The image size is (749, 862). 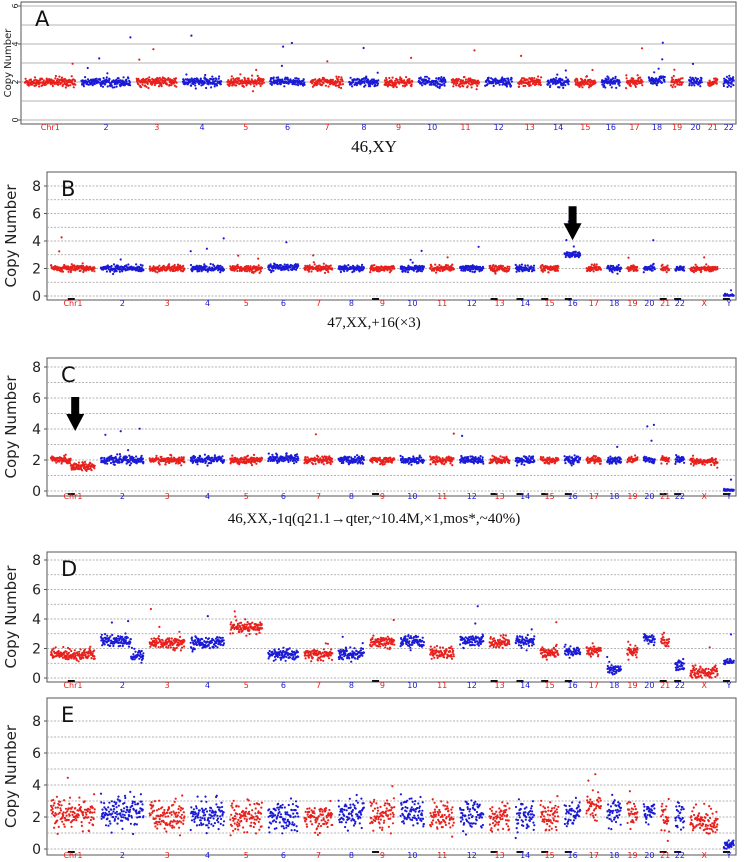 What do you see at coordinates (398, 127) in the screenshot?
I see `chr-label-9: 9` at bounding box center [398, 127].